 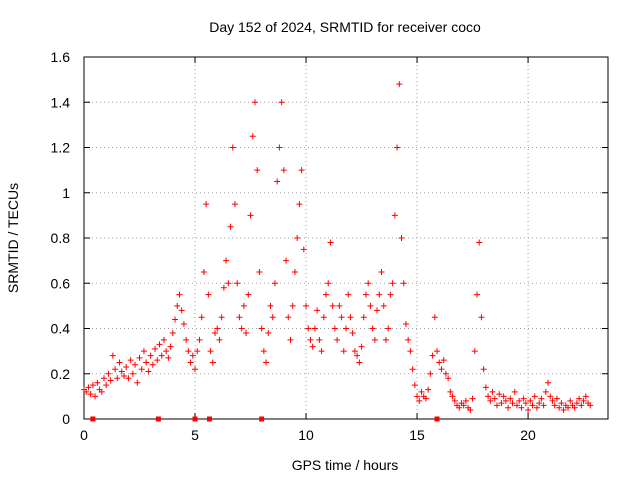 What do you see at coordinates (195, 435) in the screenshot?
I see `x-tick-label: 5` at bounding box center [195, 435].